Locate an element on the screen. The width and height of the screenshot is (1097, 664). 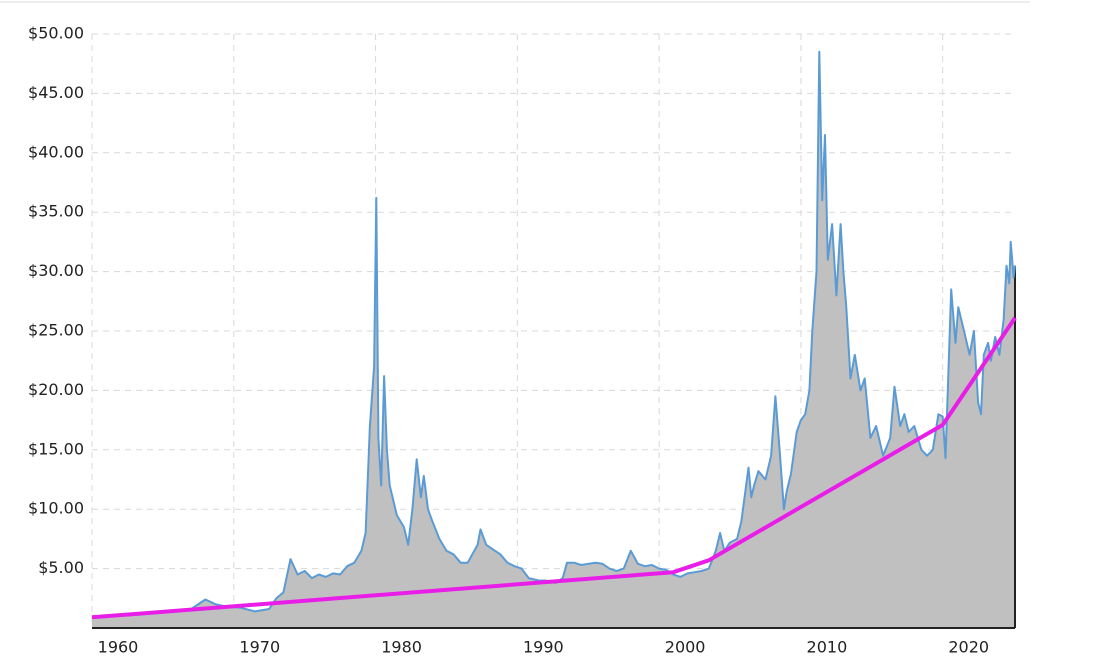
y-tick-label: $20.00 is located at coordinates (56, 389).